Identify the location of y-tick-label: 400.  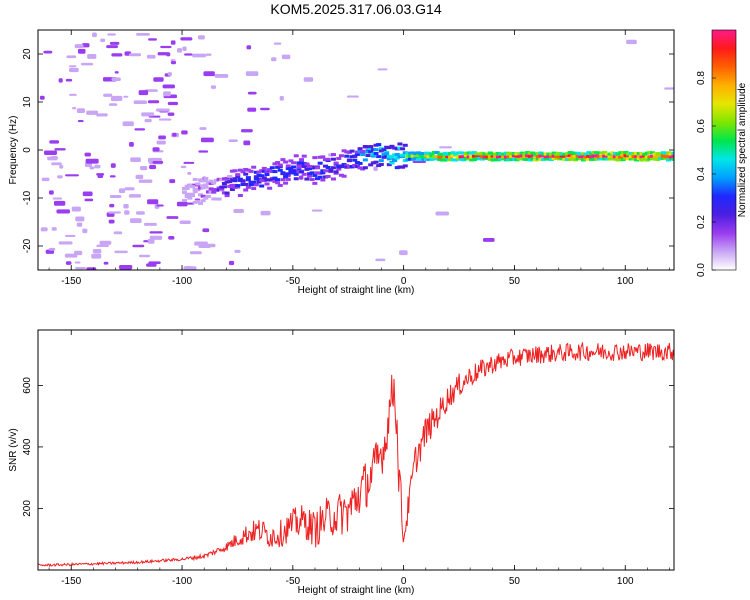
(27, 446).